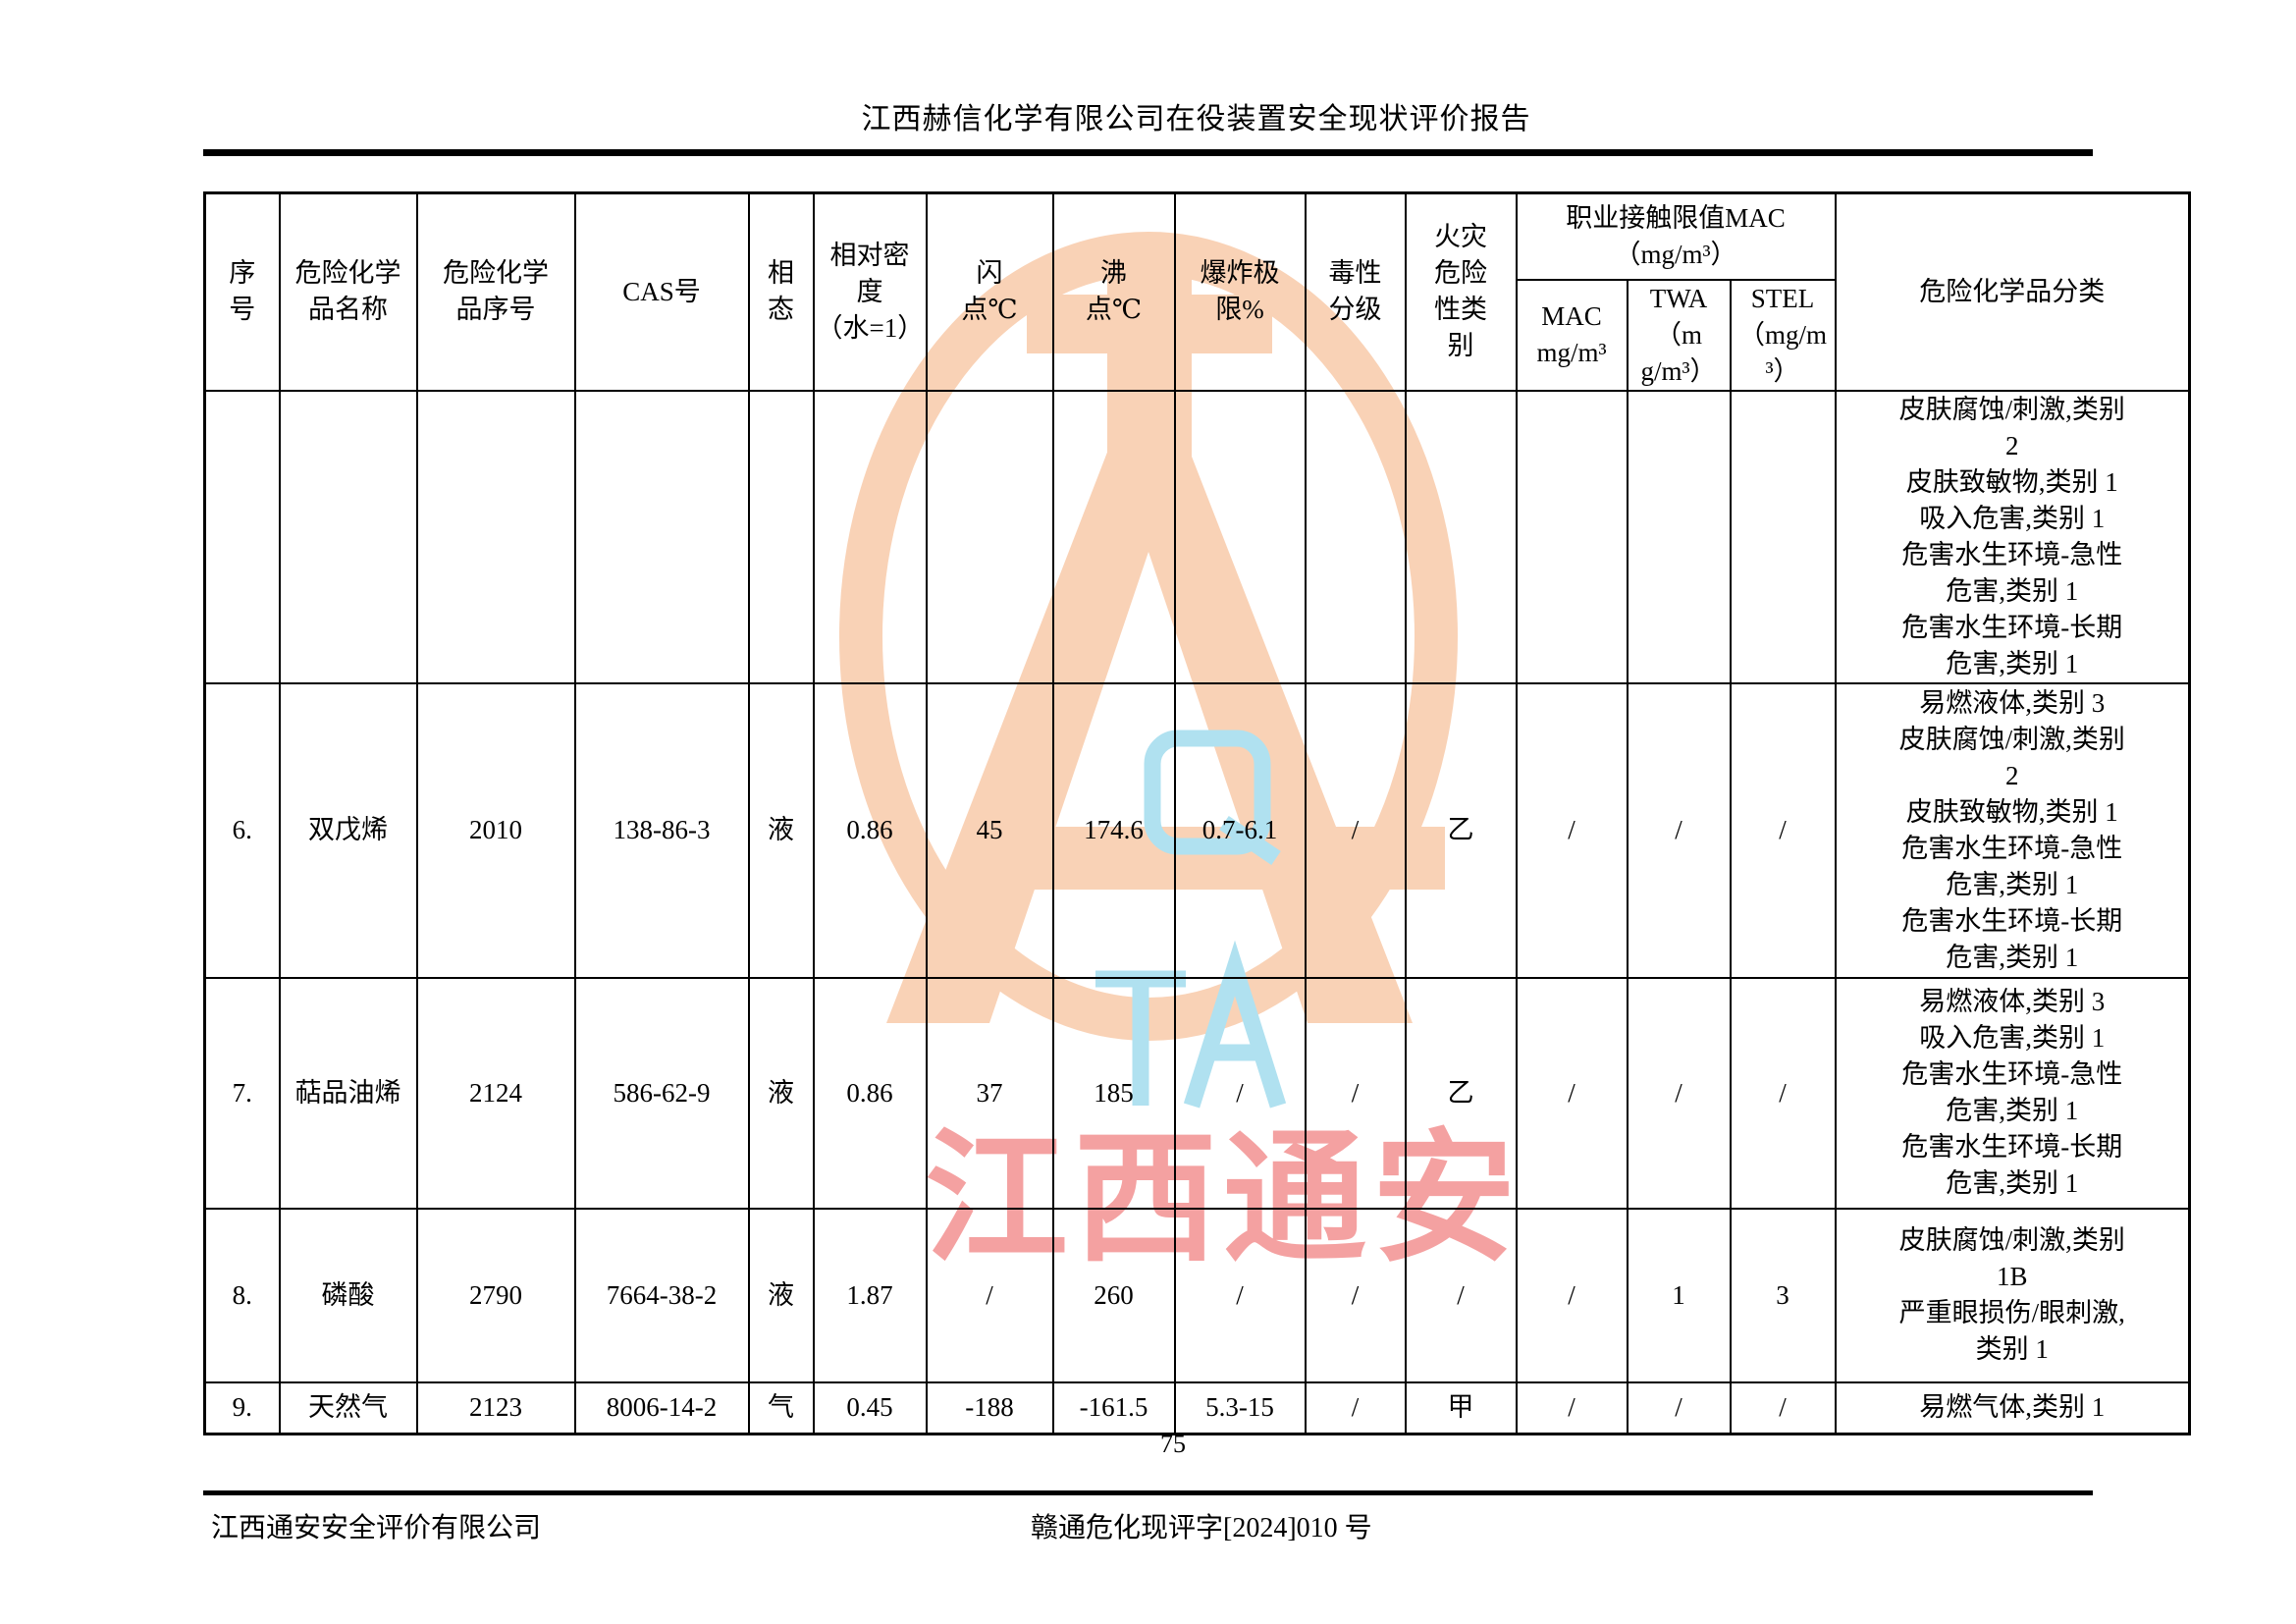 Image resolution: width=2296 pixels, height=1624 pixels. What do you see at coordinates (870, 1295) in the screenshot?
I see `cell: 1.87` at bounding box center [870, 1295].